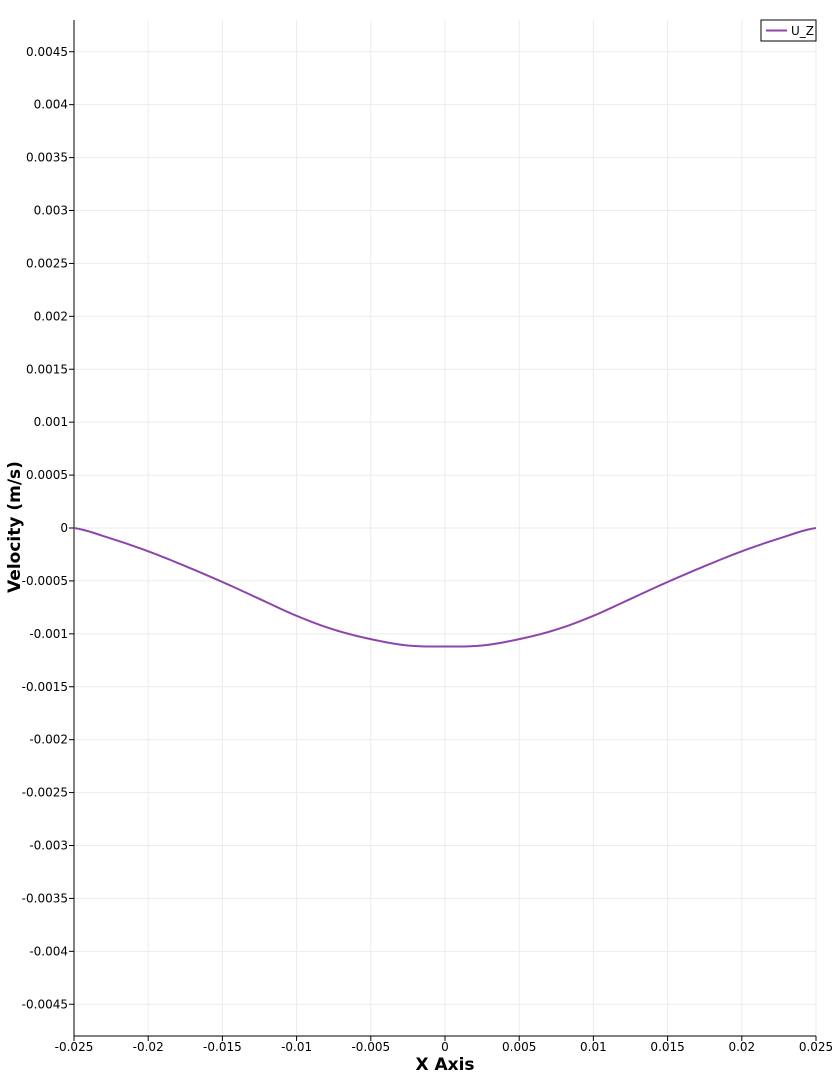 This screenshot has height=1080, width=836. I want to click on y-tick-label: 0.0025, so click(47, 263).